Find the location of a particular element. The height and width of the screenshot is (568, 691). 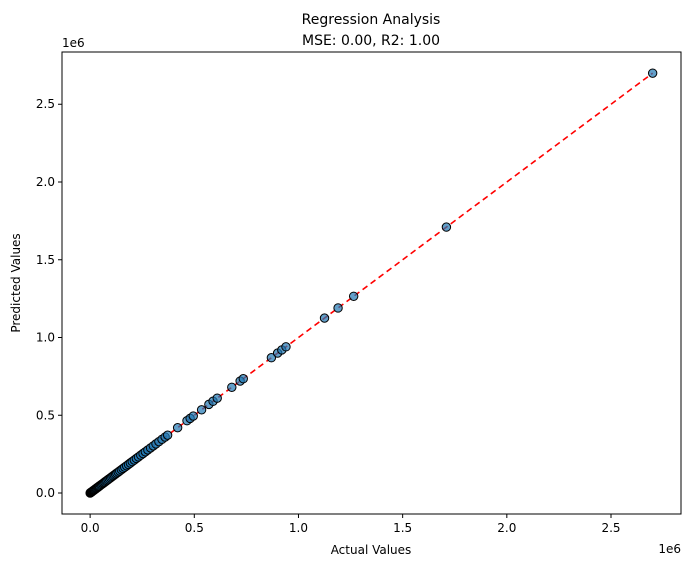

x-tick-label: 0.0 is located at coordinates (90, 528).